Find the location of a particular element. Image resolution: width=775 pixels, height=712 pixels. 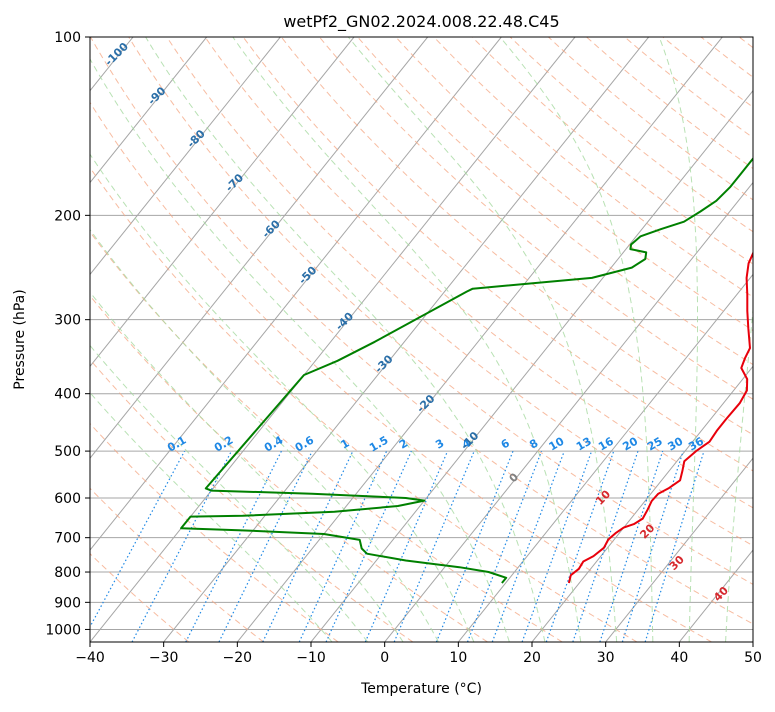

y-tick-label: 400 is located at coordinates (67, 395).